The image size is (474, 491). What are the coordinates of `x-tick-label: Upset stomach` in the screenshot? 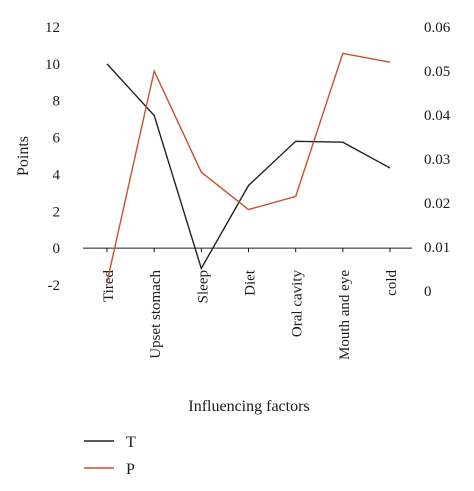 It's located at (156, 314).